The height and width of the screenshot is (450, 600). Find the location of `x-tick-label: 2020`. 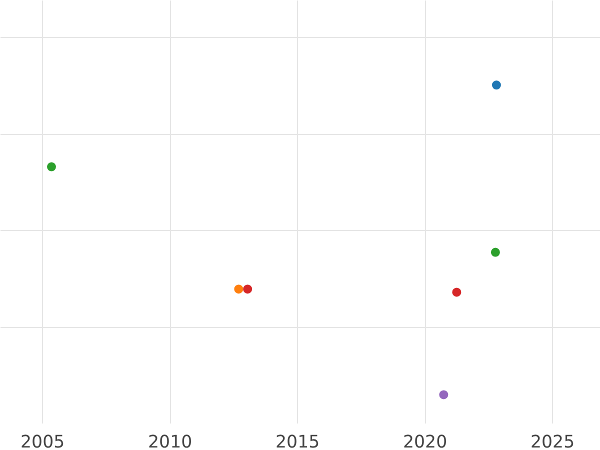

x-tick-label: 2020 is located at coordinates (425, 441).